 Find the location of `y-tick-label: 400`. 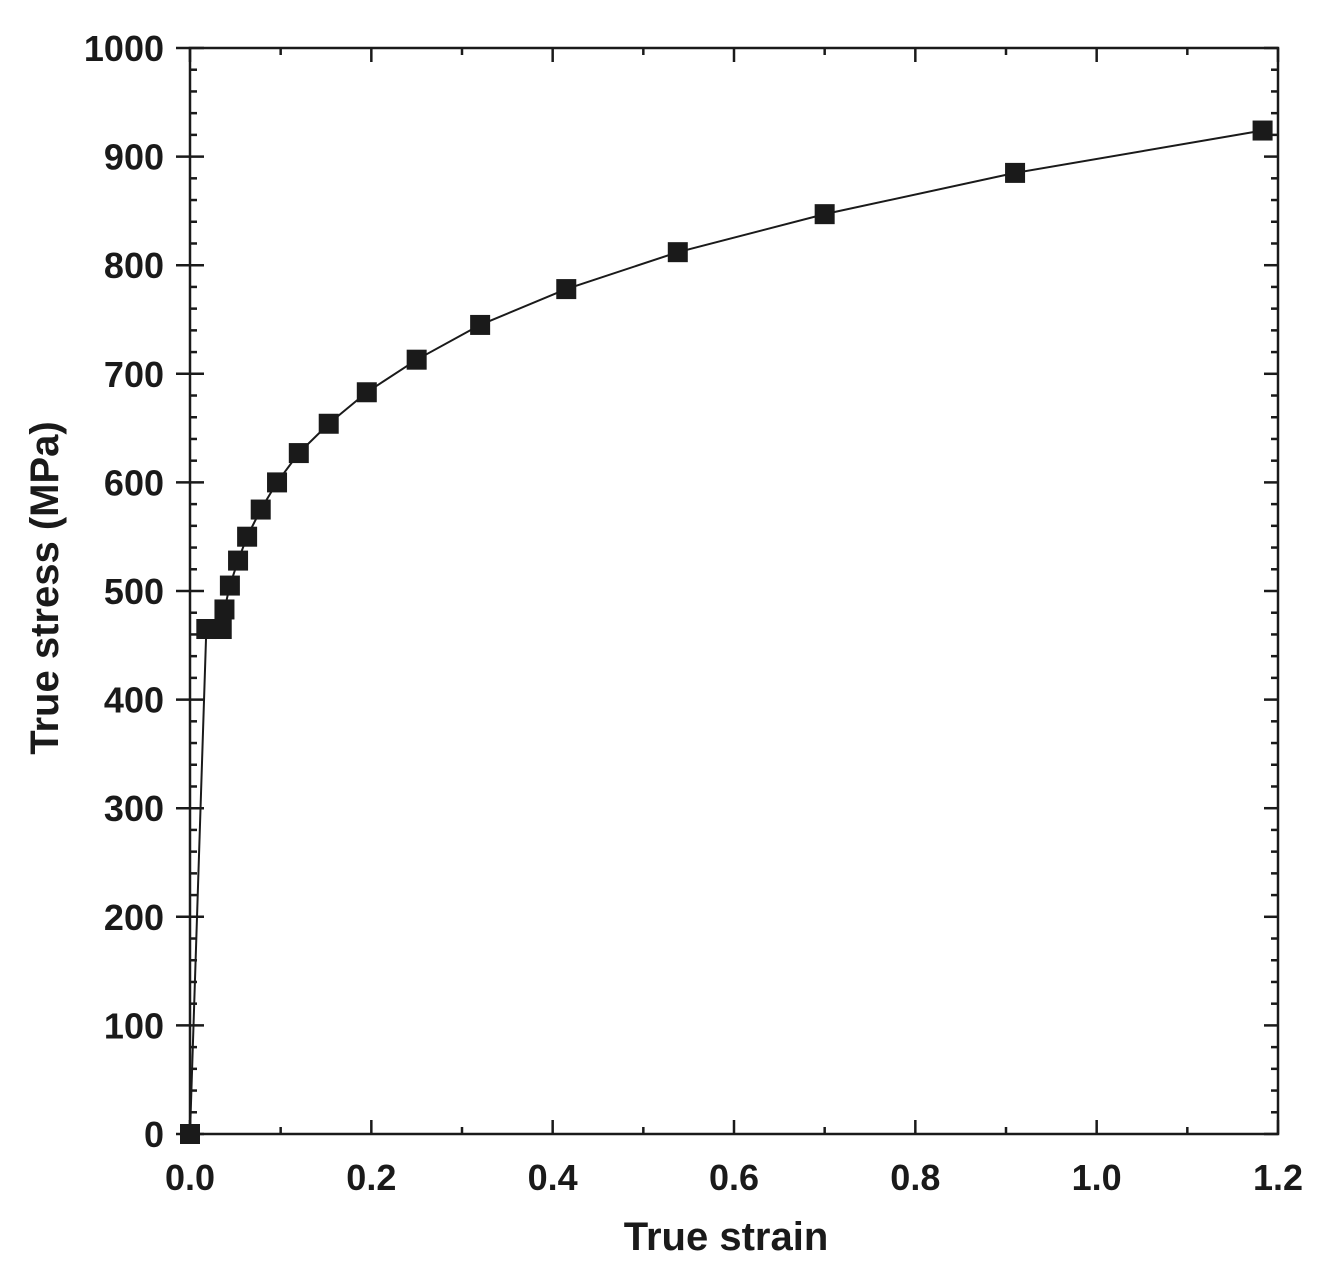

y-tick-label: 400 is located at coordinates (134, 700).